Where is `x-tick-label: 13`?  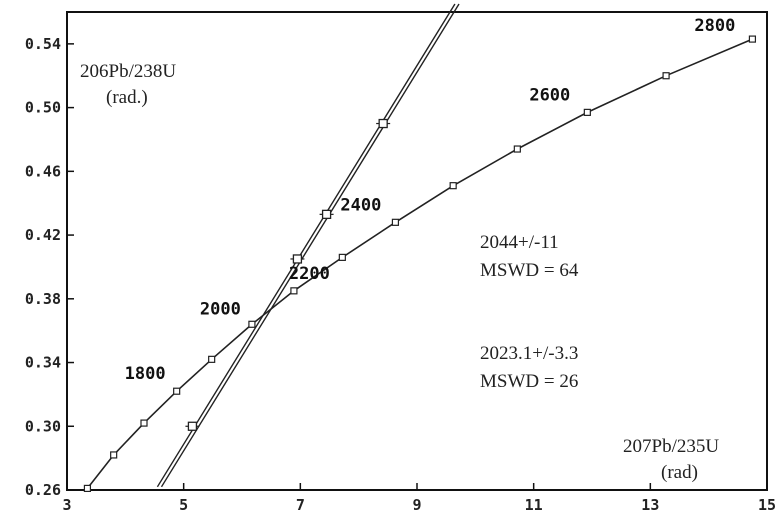
x-tick-label: 13 is located at coordinates (650, 505).